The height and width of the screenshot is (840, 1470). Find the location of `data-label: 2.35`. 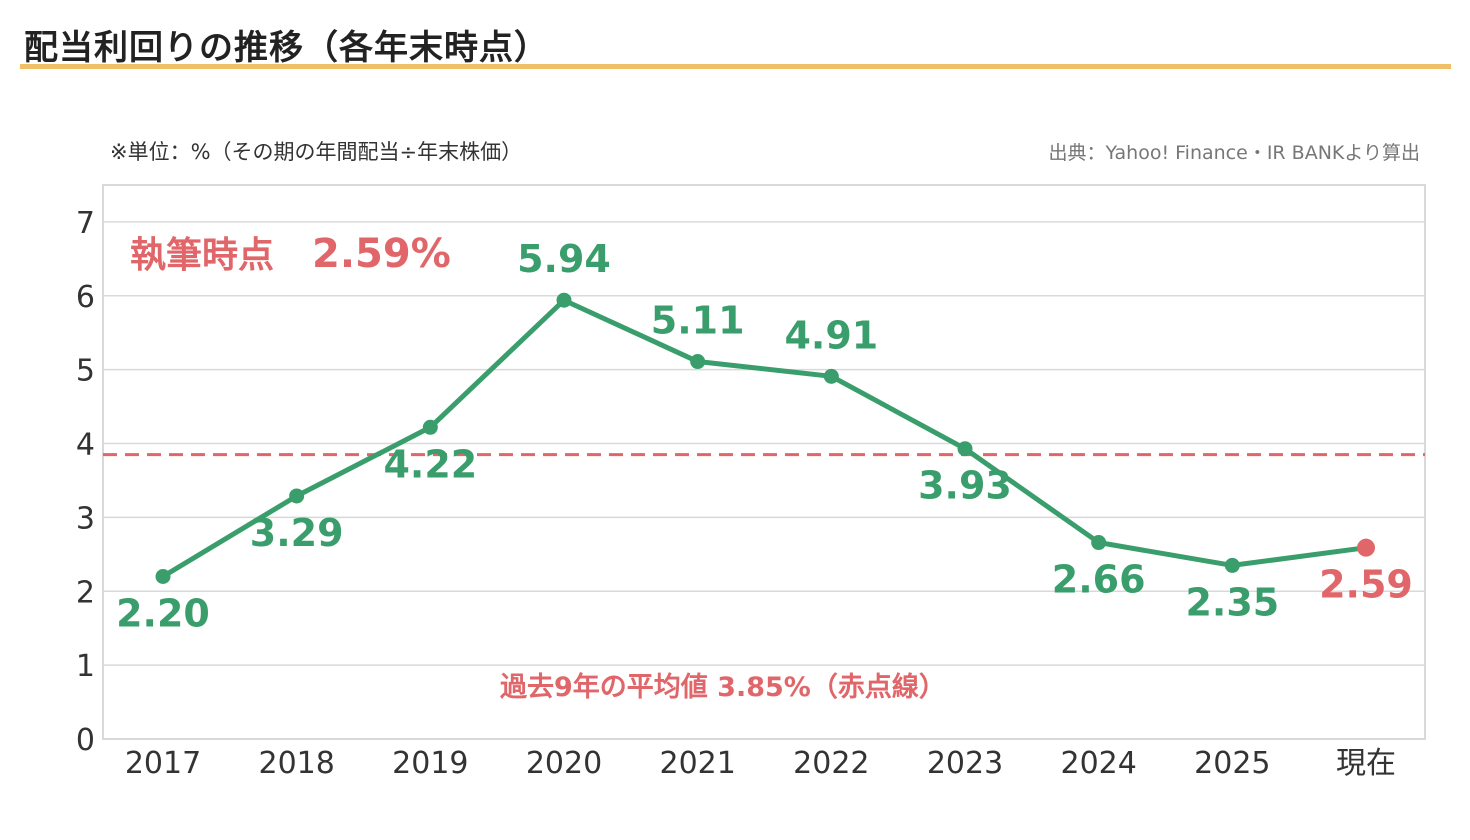

data-label: 2.35 is located at coordinates (1232, 602).